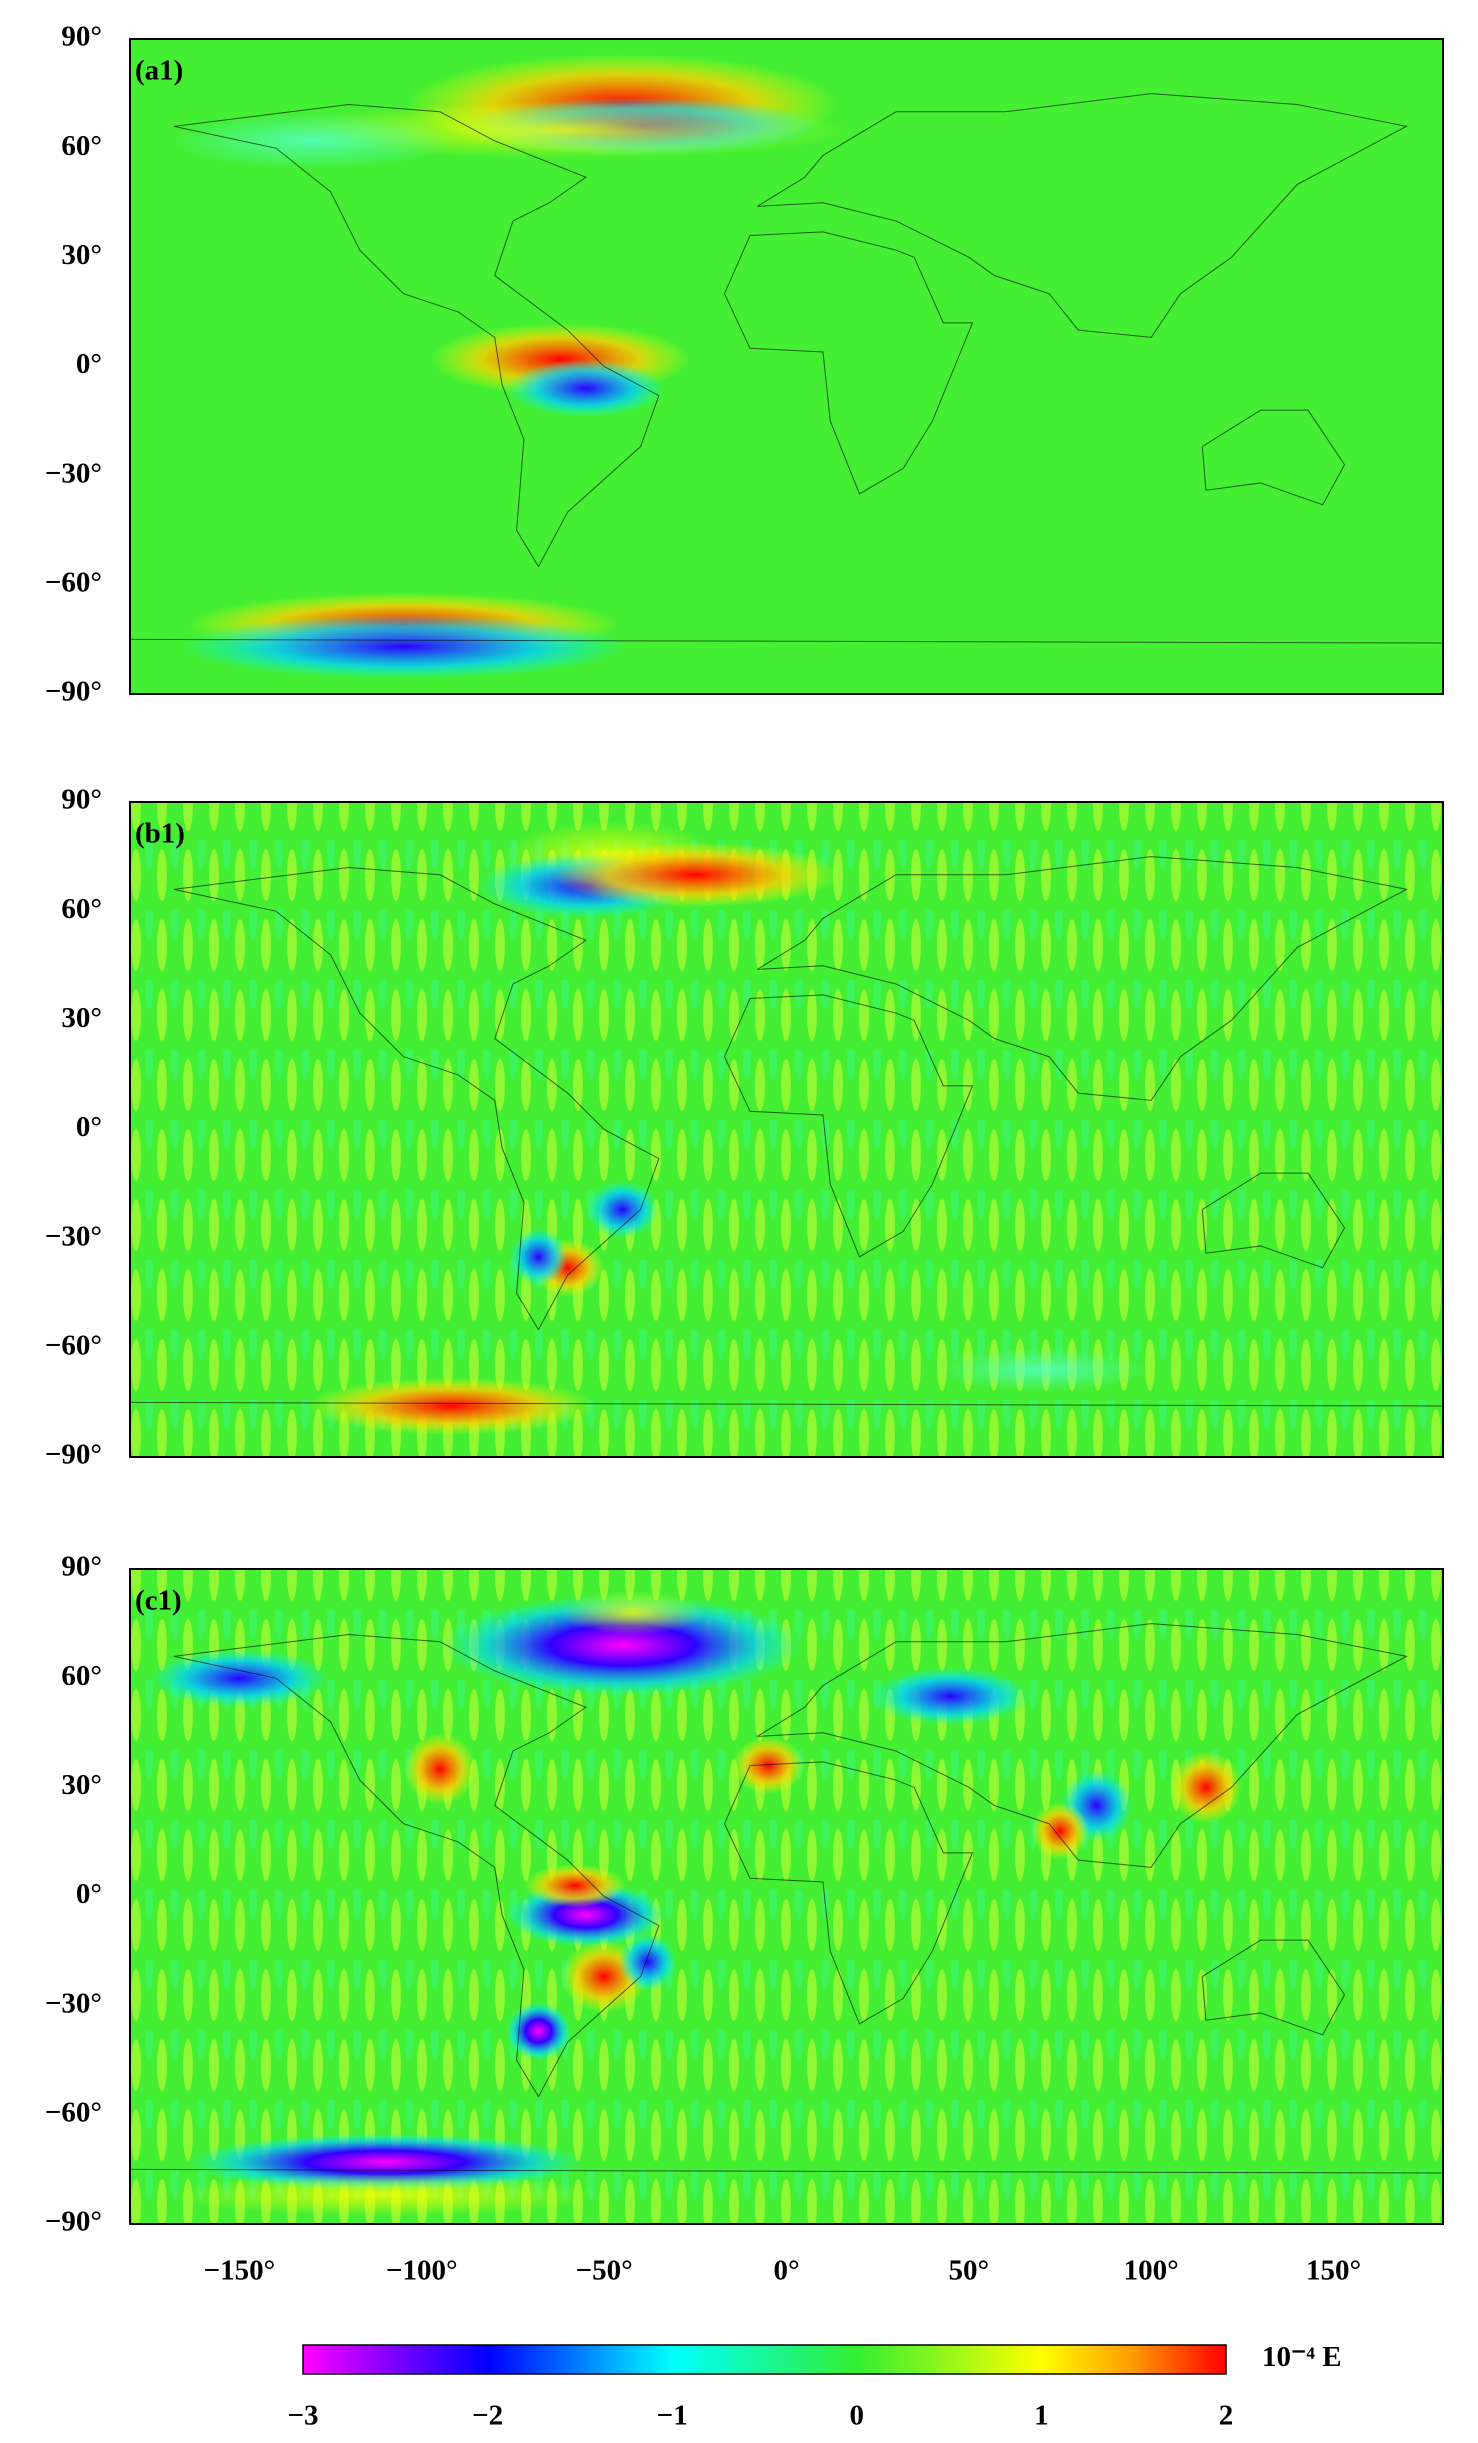 This screenshot has width=1478, height=2443. Describe the element at coordinates (604, 2271) in the screenshot. I see `lon-tick-label: −50°` at that location.